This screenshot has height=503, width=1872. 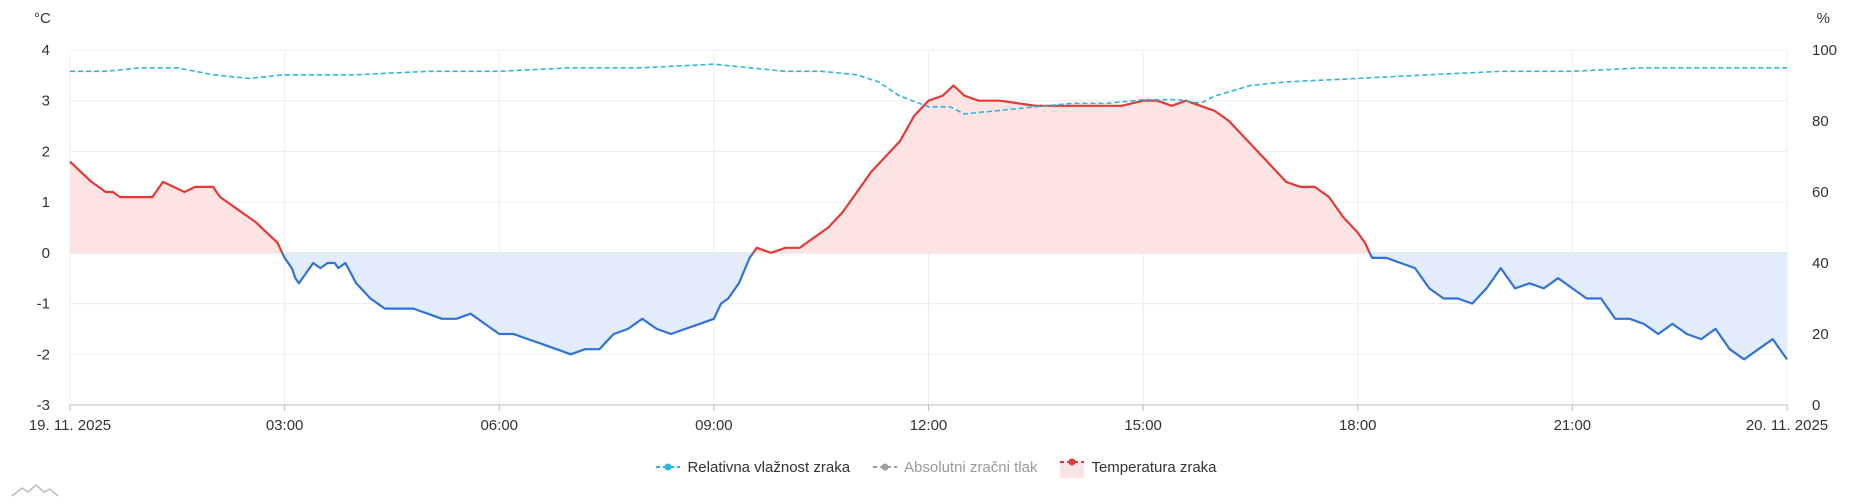 What do you see at coordinates (1816, 405) in the screenshot?
I see `y-right-tick-label: 0` at bounding box center [1816, 405].